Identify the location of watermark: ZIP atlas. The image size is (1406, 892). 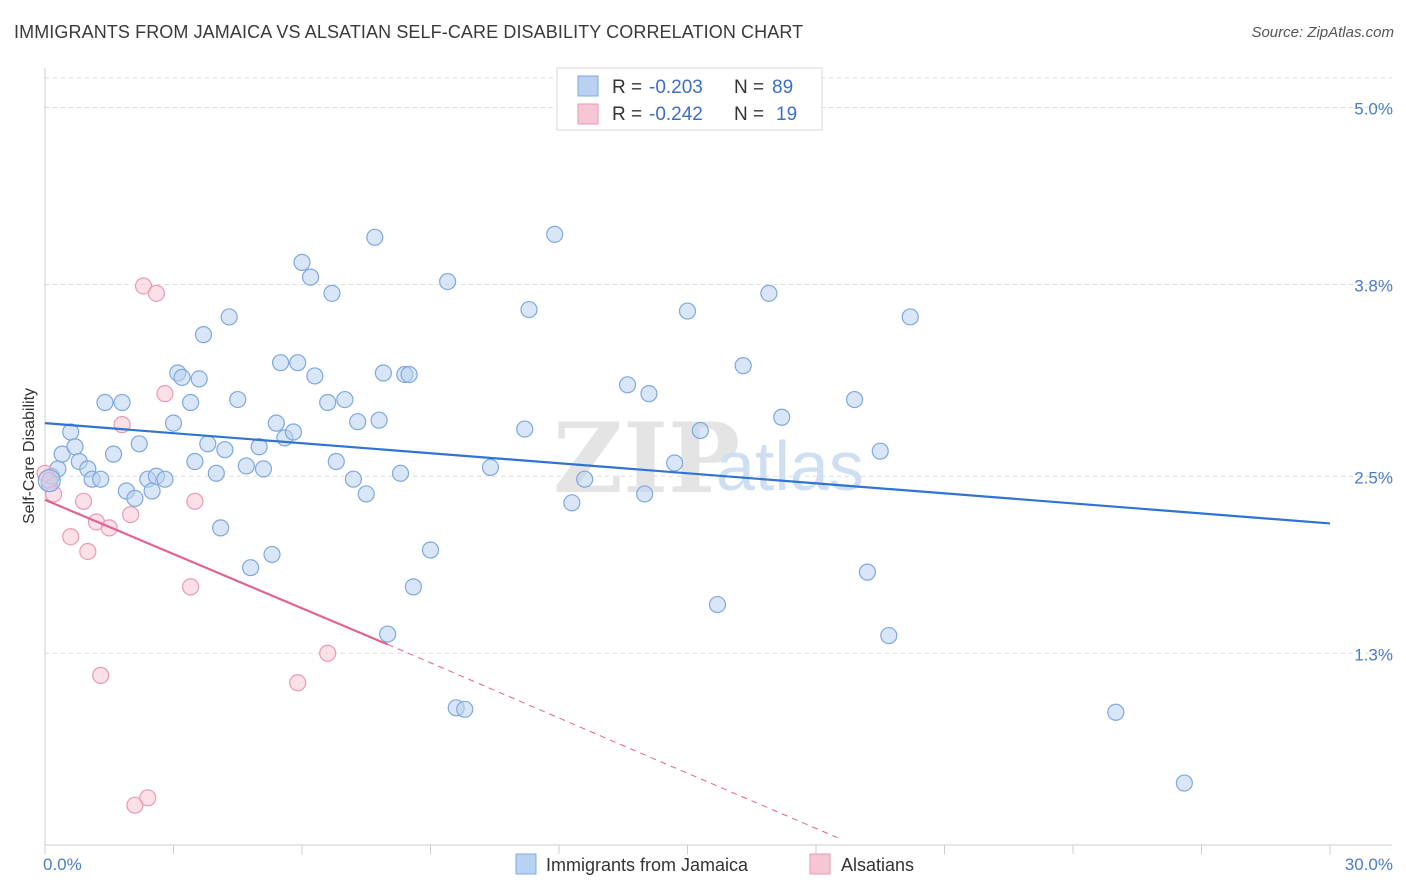
(708, 458).